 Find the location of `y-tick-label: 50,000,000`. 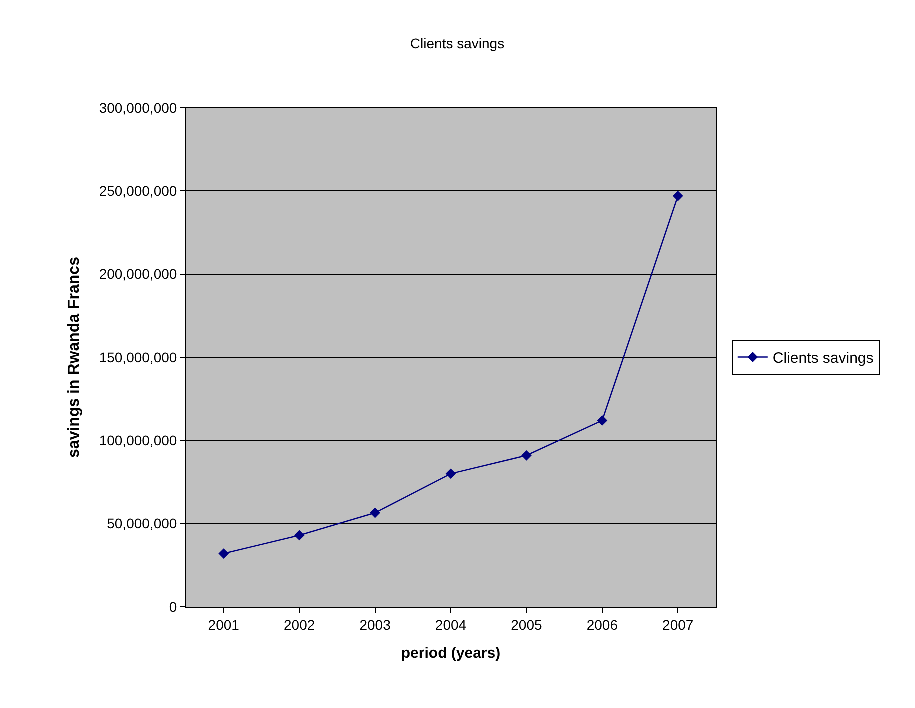

y-tick-label: 50,000,000 is located at coordinates (142, 524).